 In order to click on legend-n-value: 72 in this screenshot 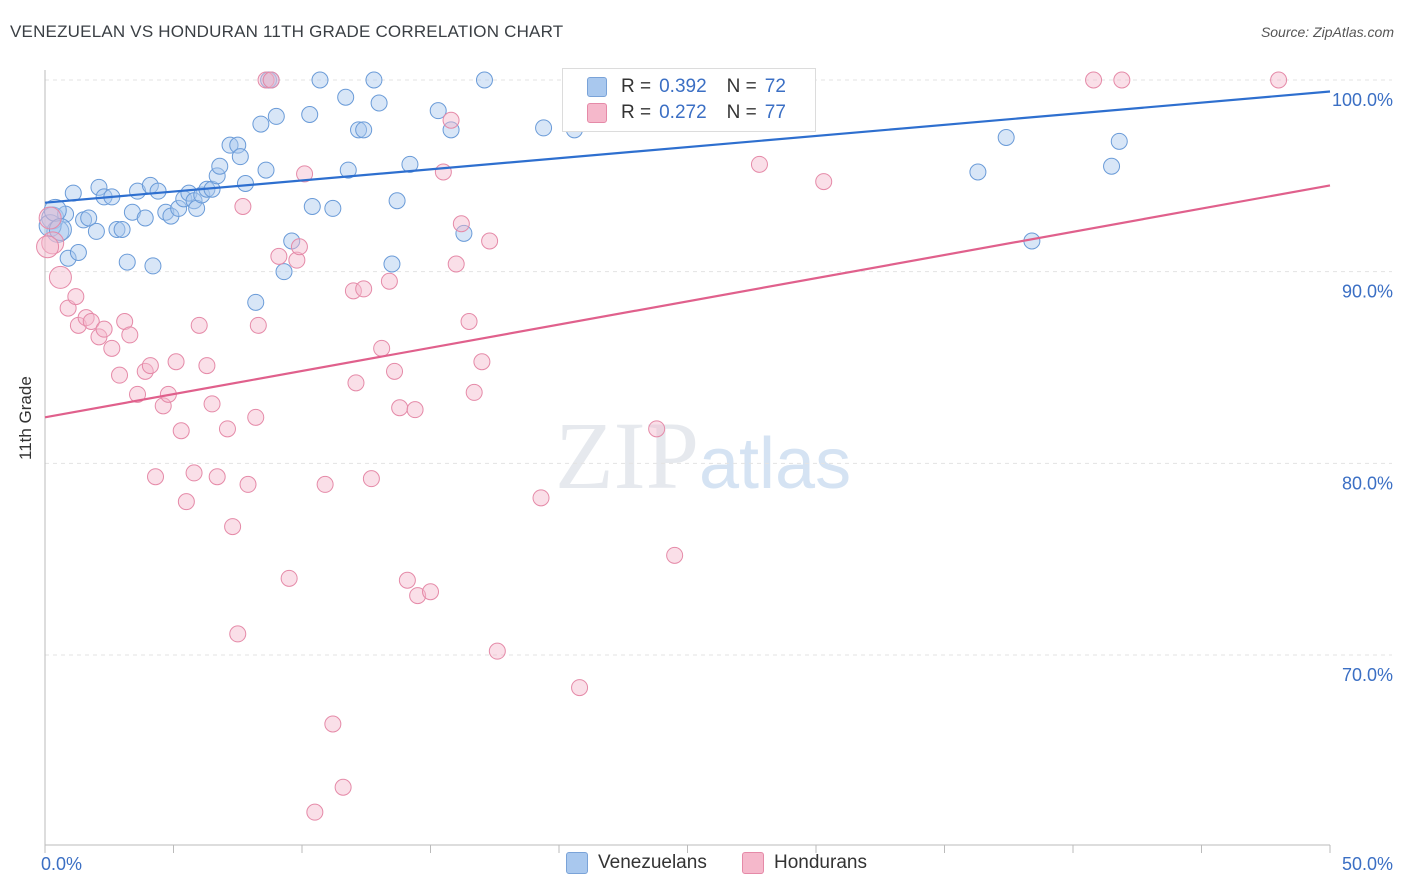, I will do `click(775, 86)`.